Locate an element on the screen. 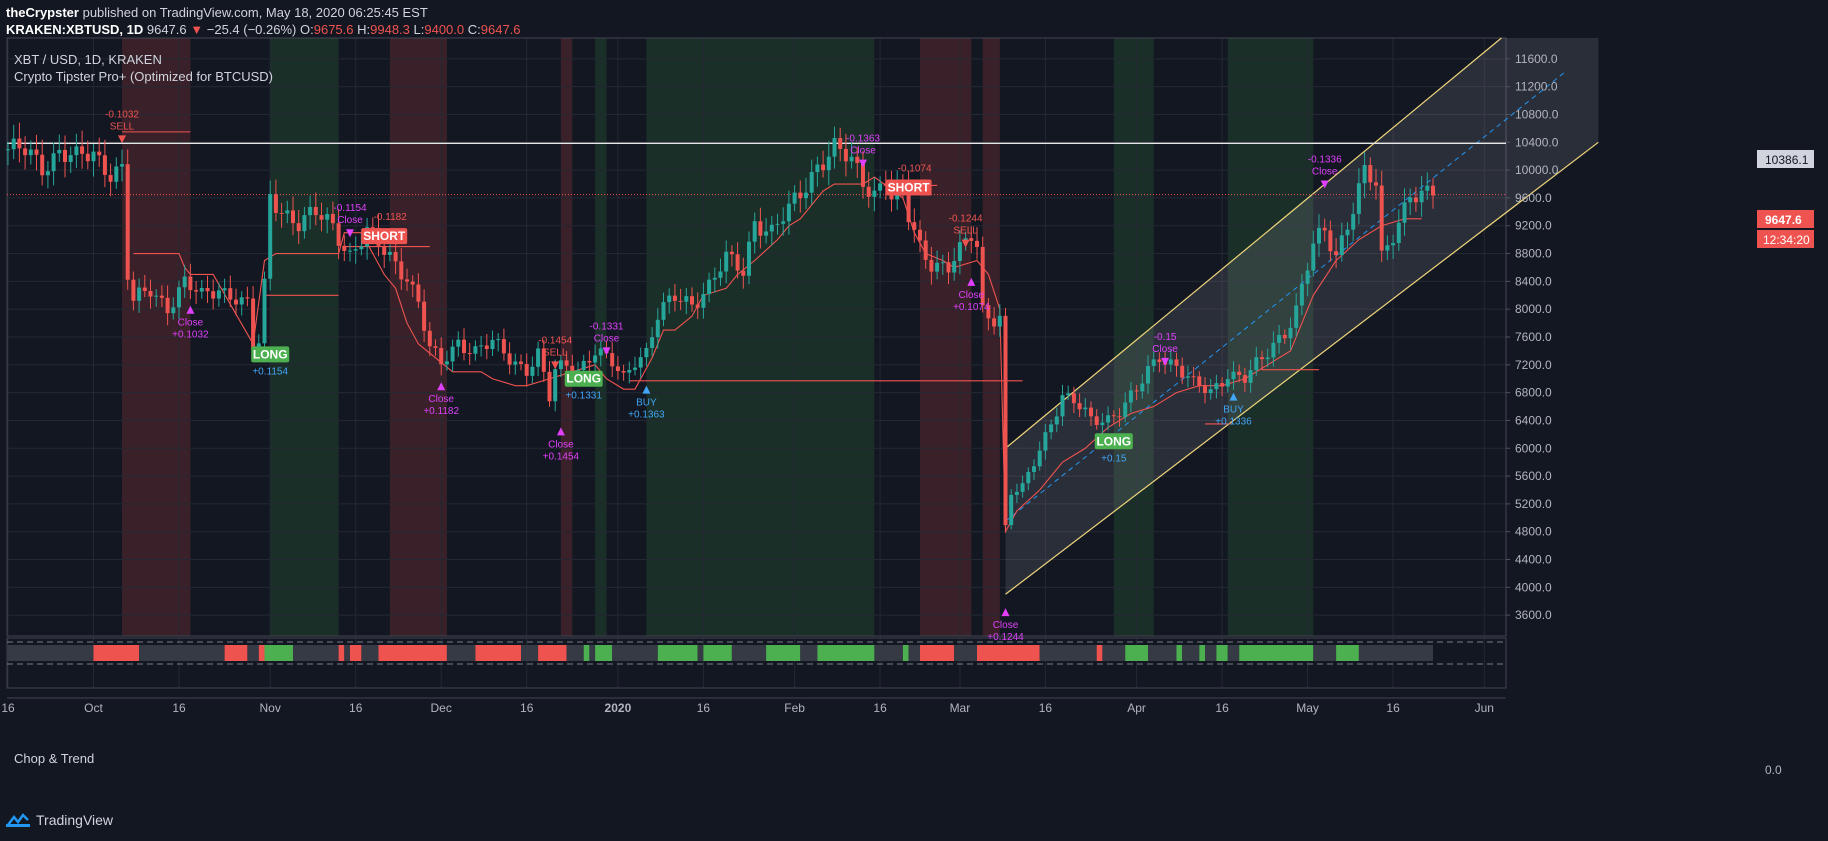 The image size is (1828, 841). footer-brand: TradingView is located at coordinates (59, 820).